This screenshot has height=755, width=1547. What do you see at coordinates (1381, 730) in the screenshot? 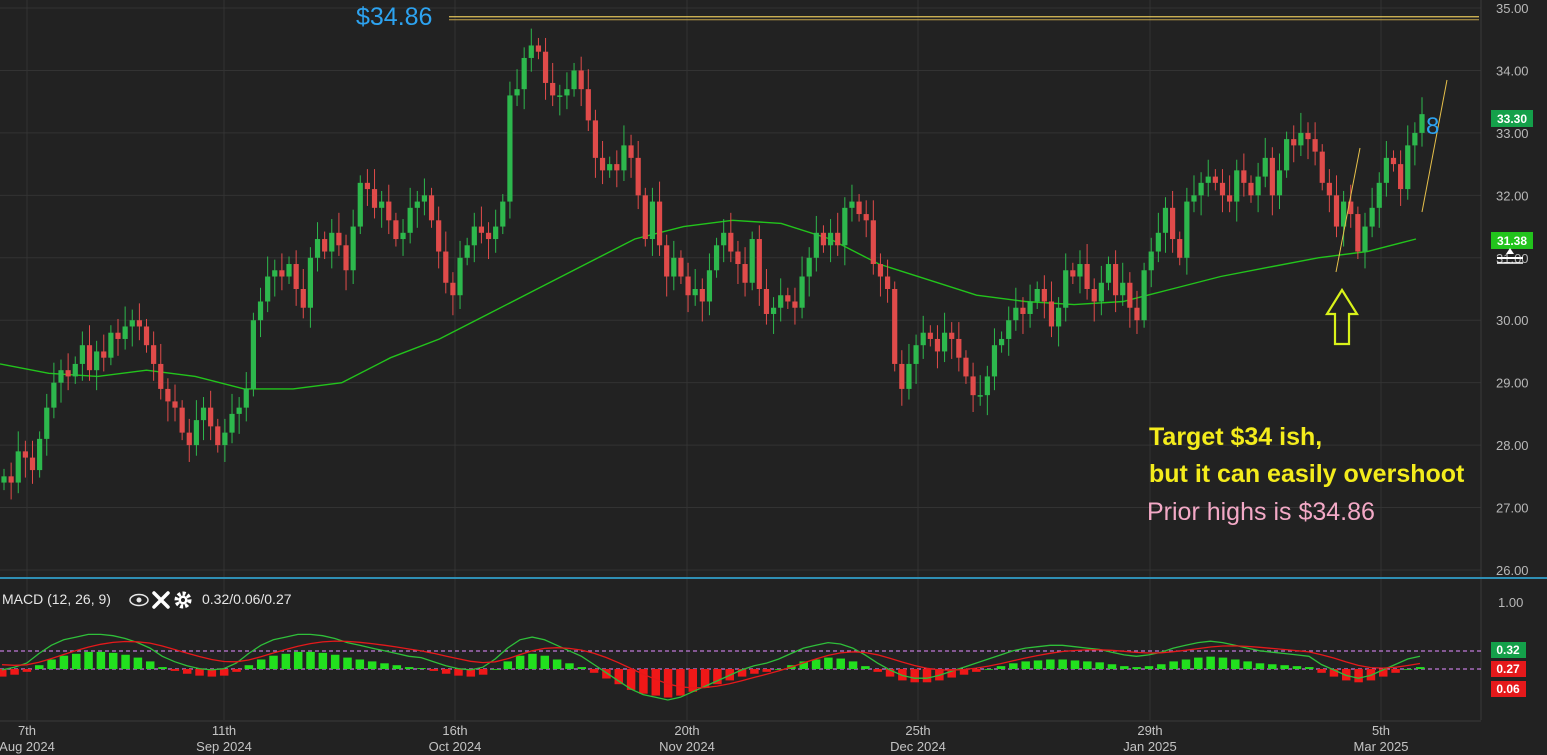
I see `time-tick-day: 5th` at bounding box center [1381, 730].